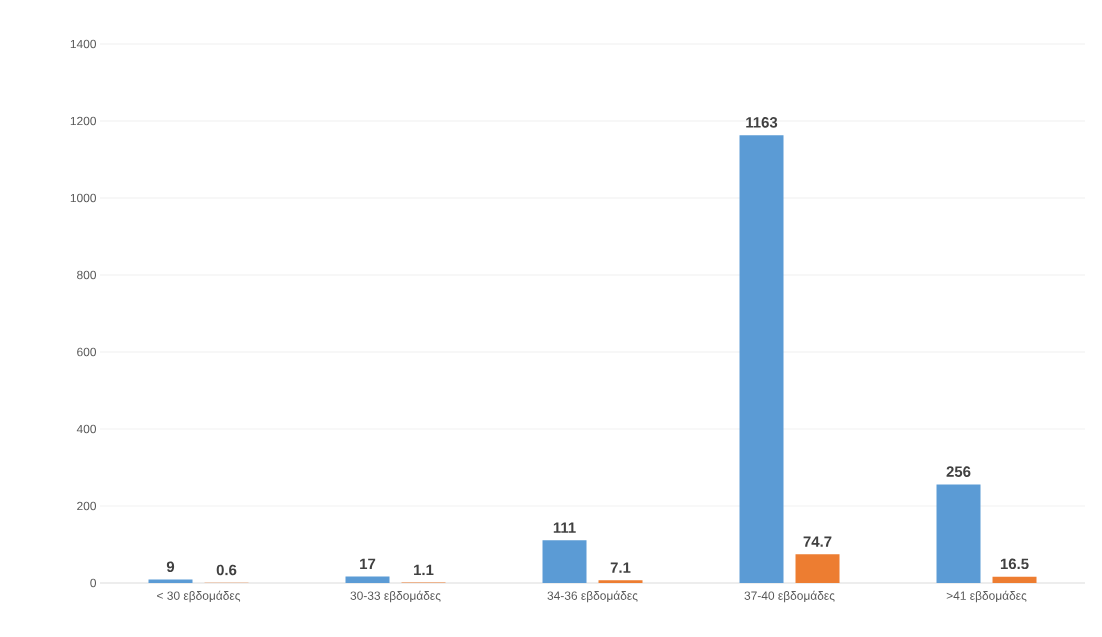  I want to click on data-label: 256, so click(958, 471).